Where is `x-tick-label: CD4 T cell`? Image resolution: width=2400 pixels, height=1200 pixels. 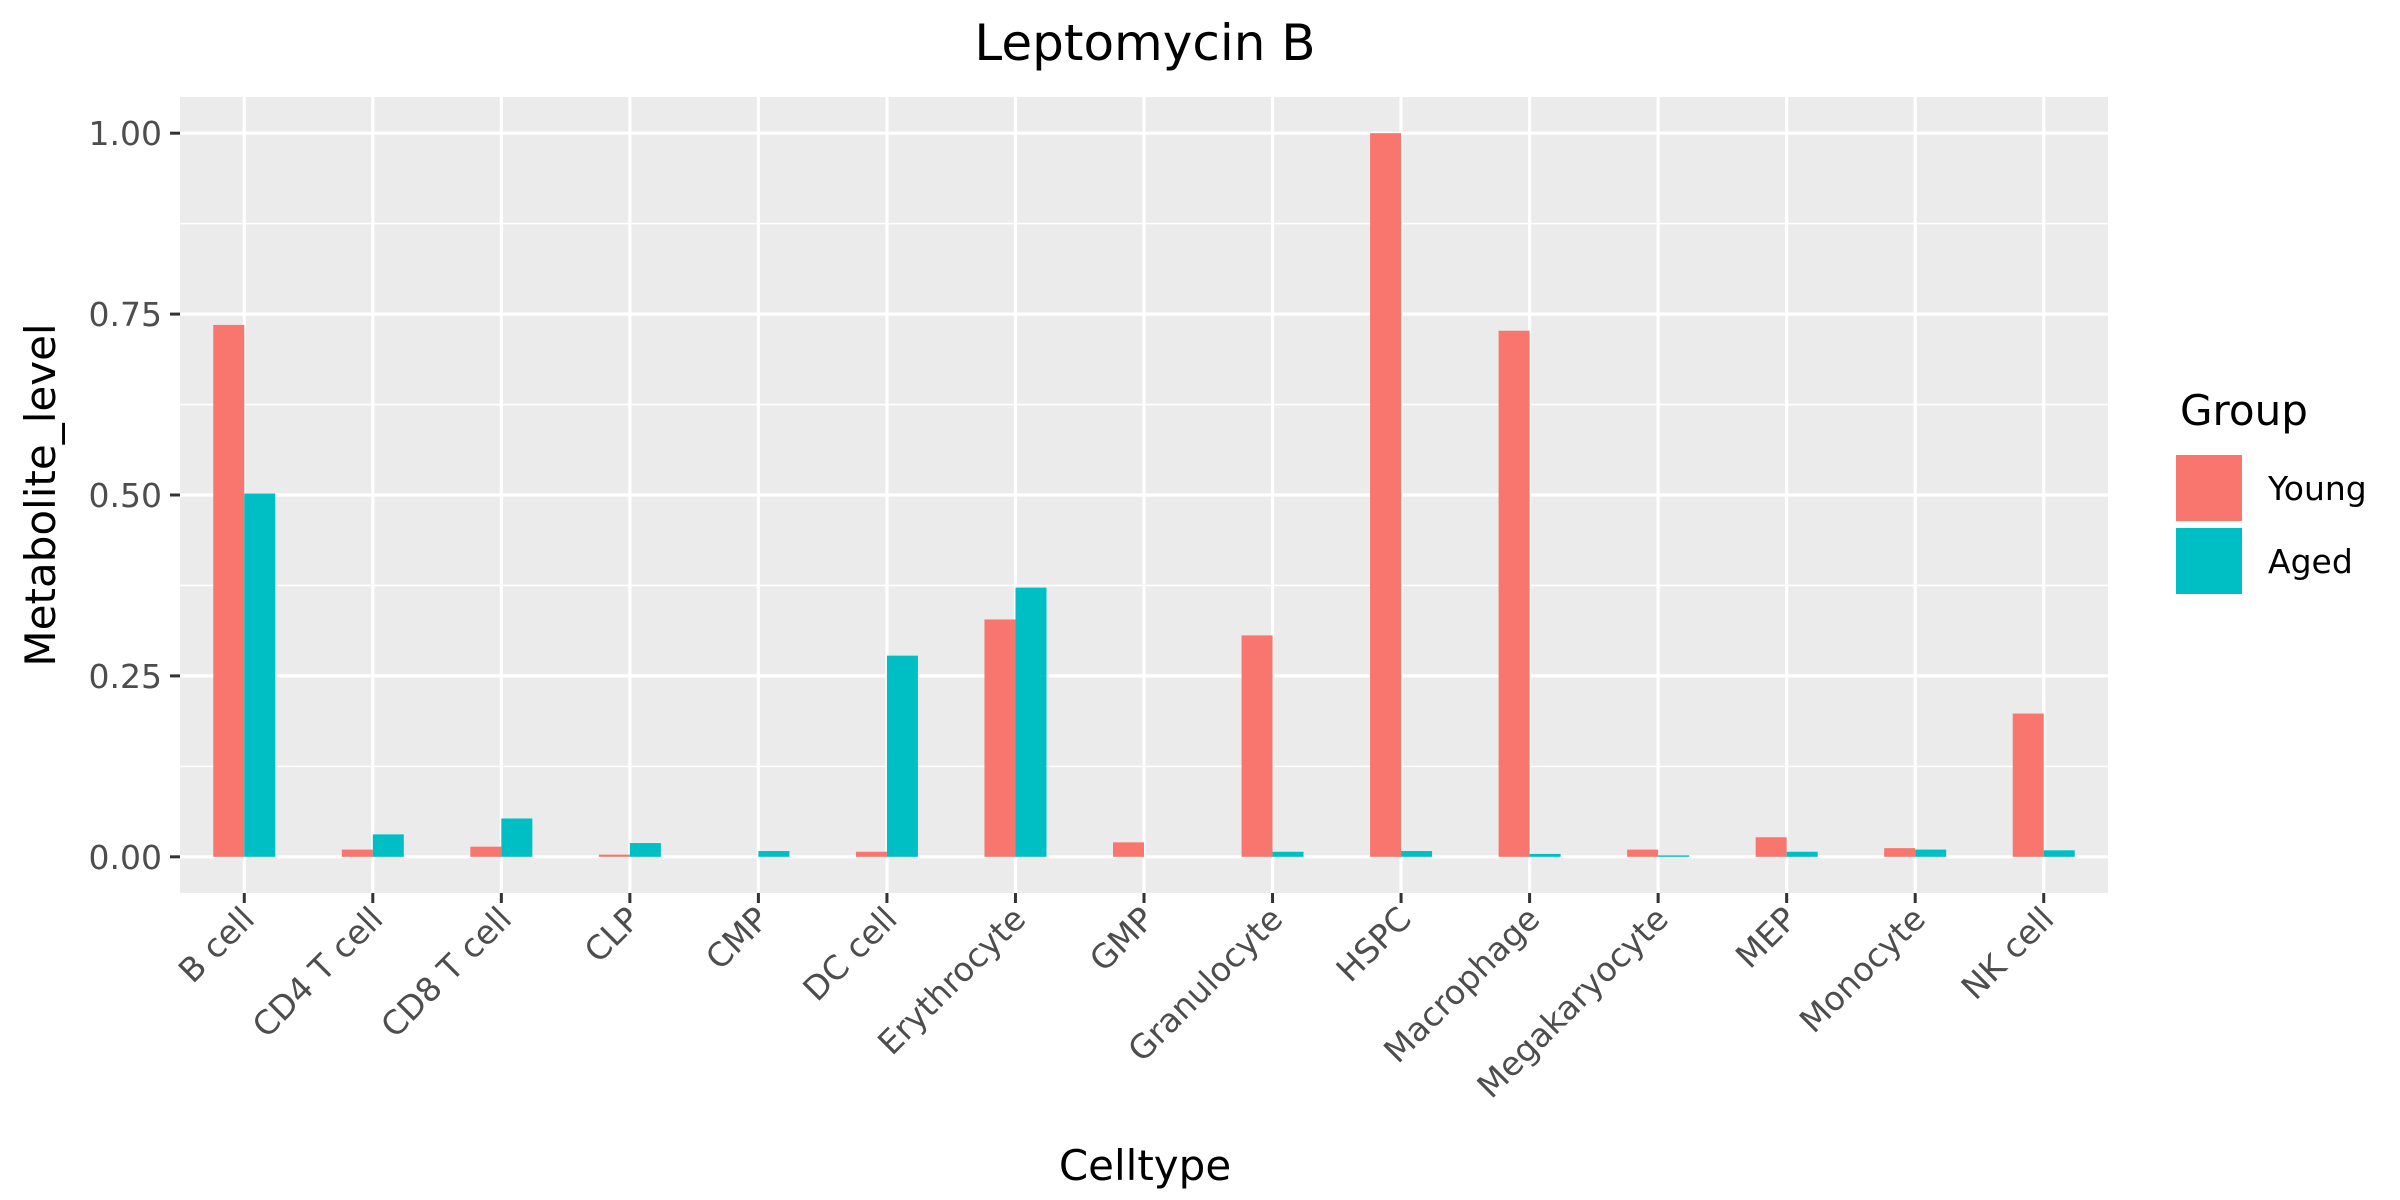 x-tick-label: CD4 T cell is located at coordinates (318, 972).